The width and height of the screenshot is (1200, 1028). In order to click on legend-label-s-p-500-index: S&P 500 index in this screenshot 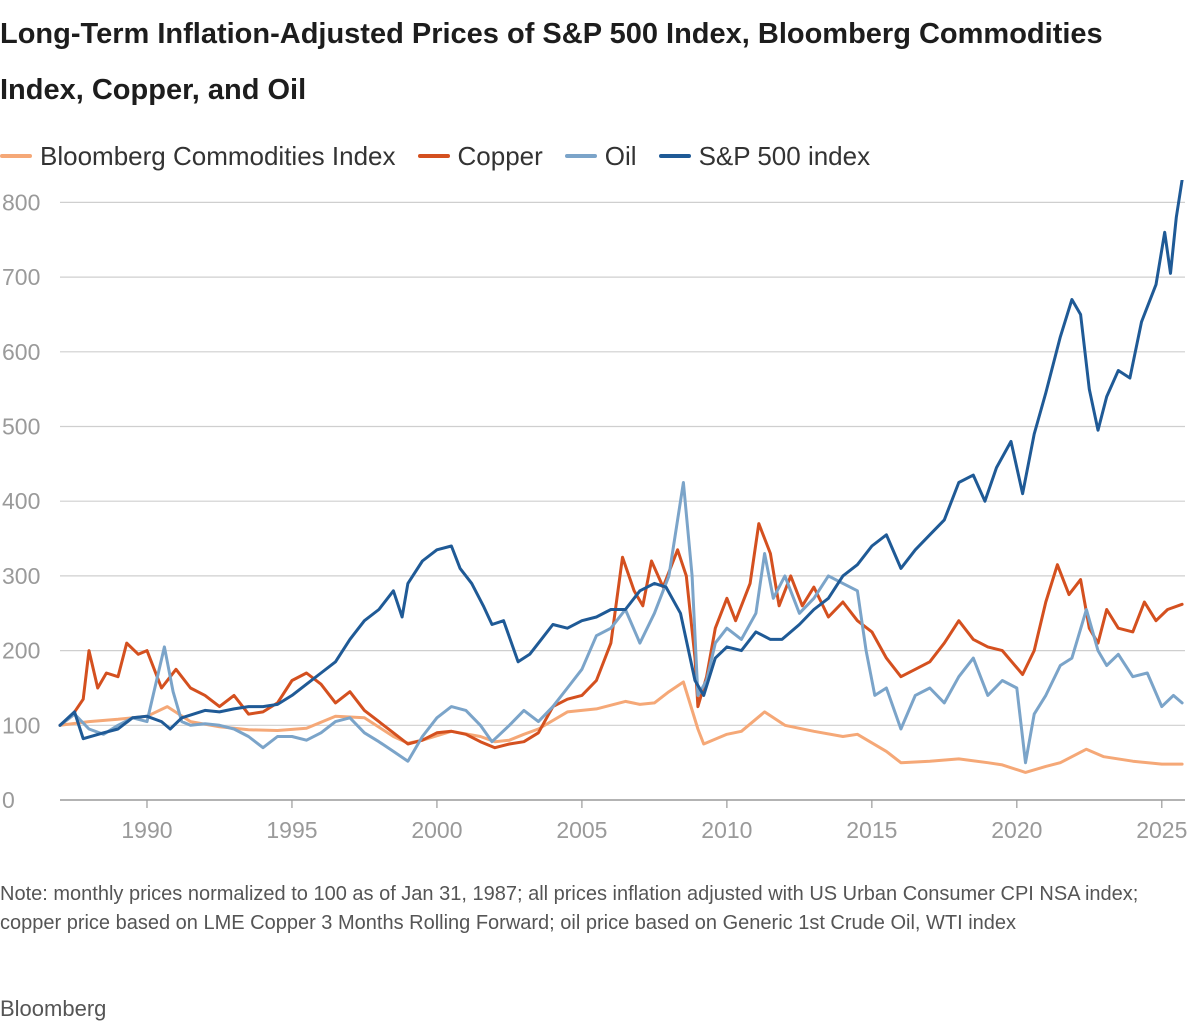, I will do `click(784, 155)`.